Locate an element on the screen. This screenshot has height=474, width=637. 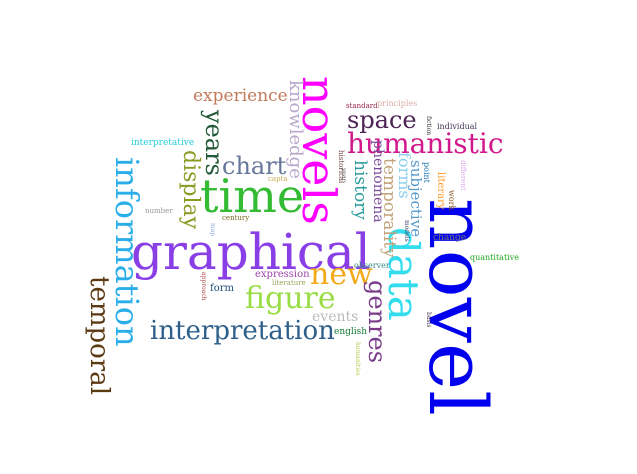
cloud-word: different is located at coordinates (463, 175).